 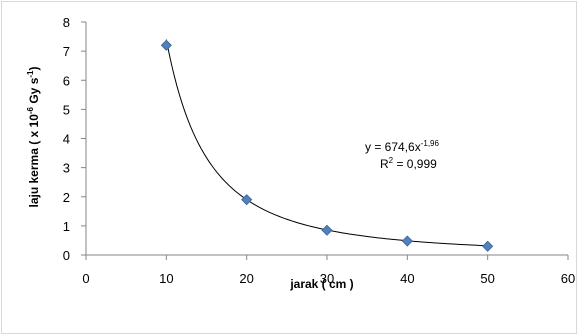 What do you see at coordinates (391, 160) in the screenshot?
I see `r-squared-exponent: 2` at bounding box center [391, 160].